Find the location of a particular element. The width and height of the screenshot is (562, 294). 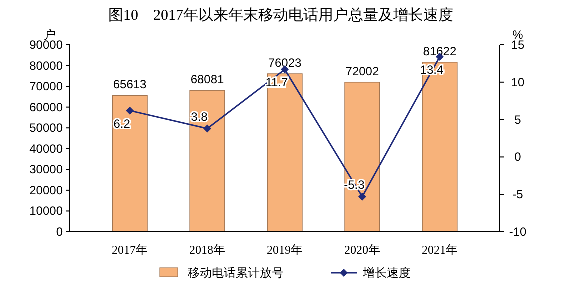

data-label: 68081 is located at coordinates (207, 79).